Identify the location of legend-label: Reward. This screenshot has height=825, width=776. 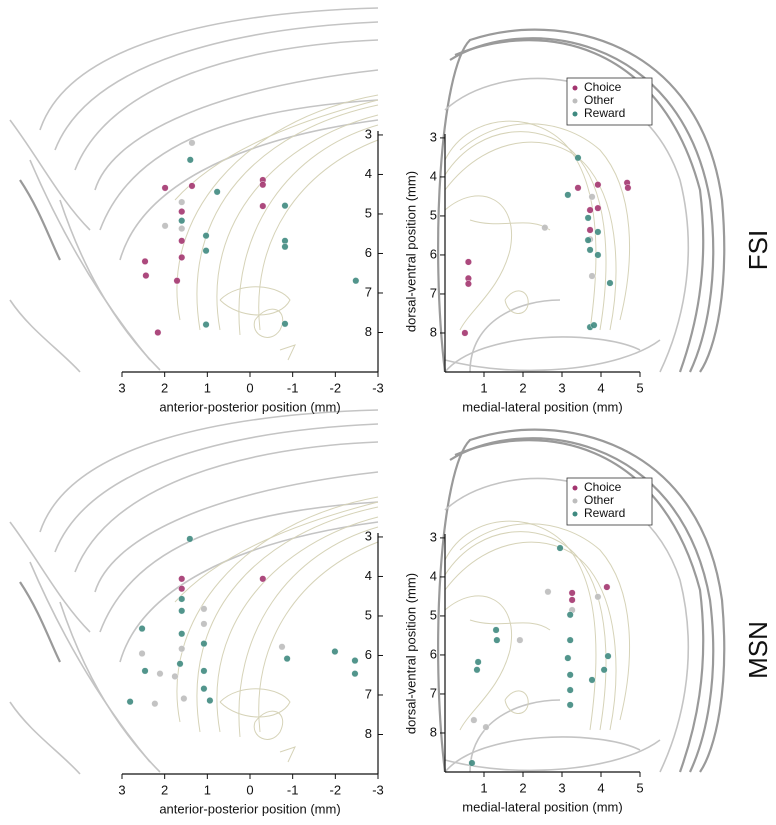
(604, 513).